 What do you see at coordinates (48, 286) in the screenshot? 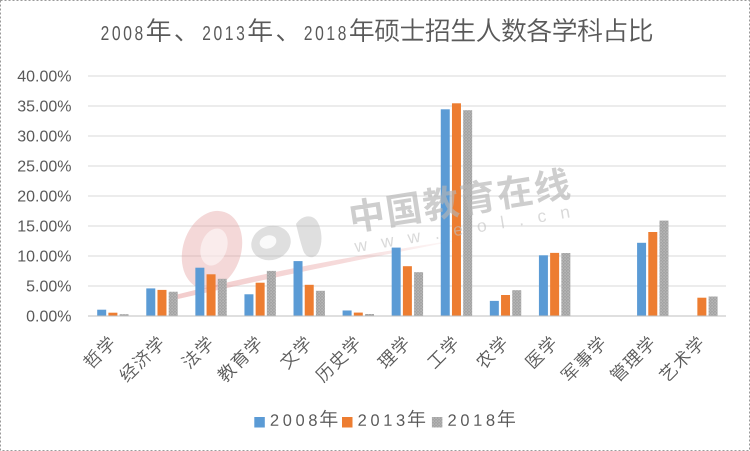
I see `svg-text: 5.00%` at bounding box center [48, 286].